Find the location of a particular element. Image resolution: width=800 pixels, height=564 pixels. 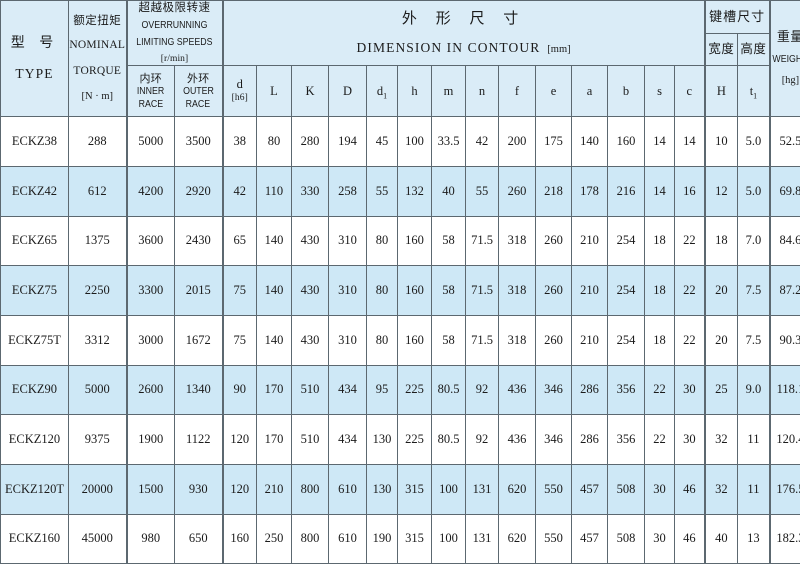

cell-outer-race: 1122 is located at coordinates (199, 440).